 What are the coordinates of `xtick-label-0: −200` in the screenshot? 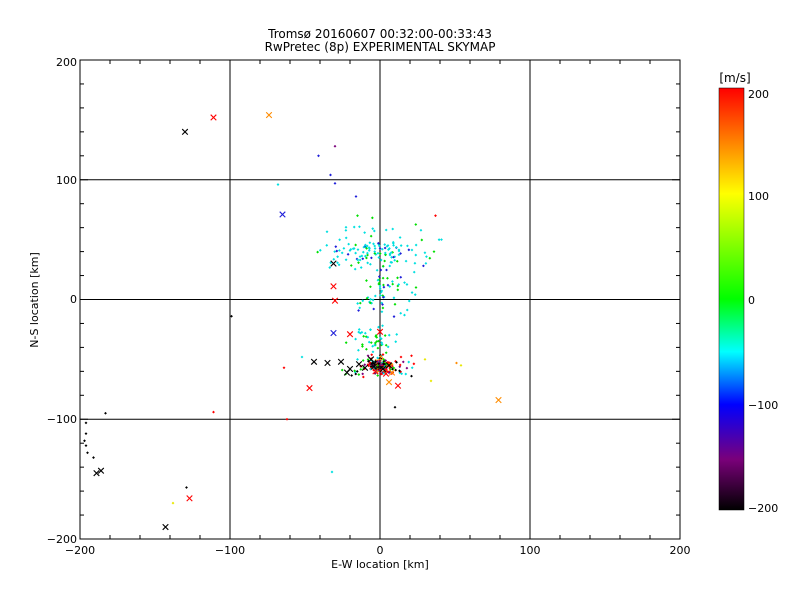 It's located at (80, 550).